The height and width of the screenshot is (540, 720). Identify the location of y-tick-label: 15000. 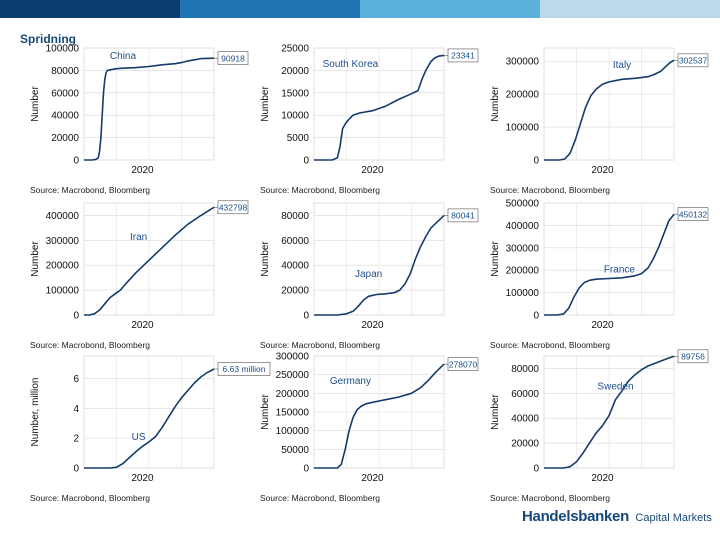
(295, 93).